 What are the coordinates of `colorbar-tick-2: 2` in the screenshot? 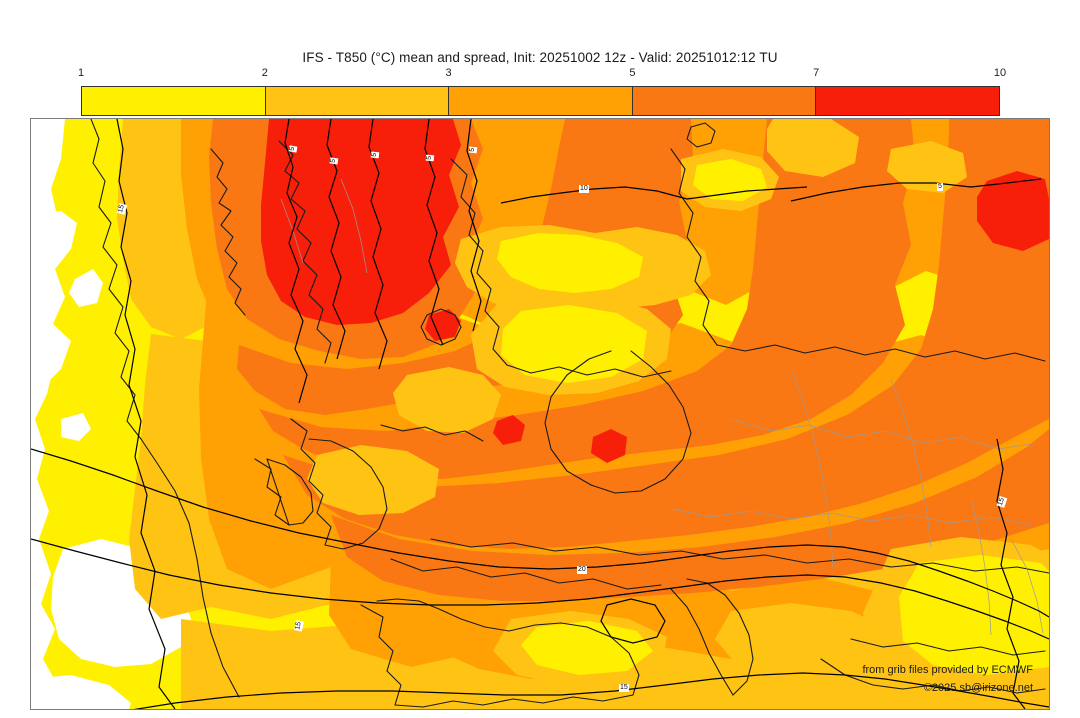 It's located at (264, 73).